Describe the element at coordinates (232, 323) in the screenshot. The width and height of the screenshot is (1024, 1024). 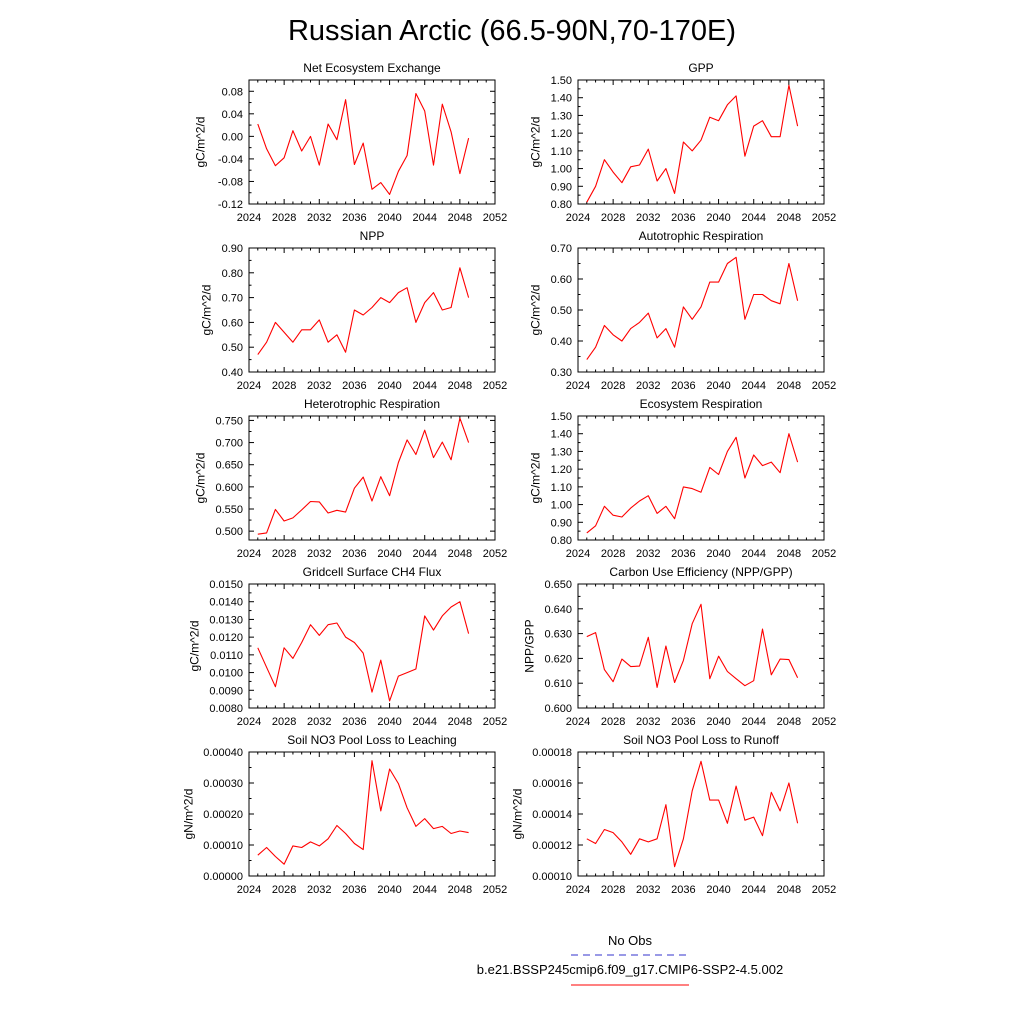
I see `y-tick-label: 0.60` at that location.